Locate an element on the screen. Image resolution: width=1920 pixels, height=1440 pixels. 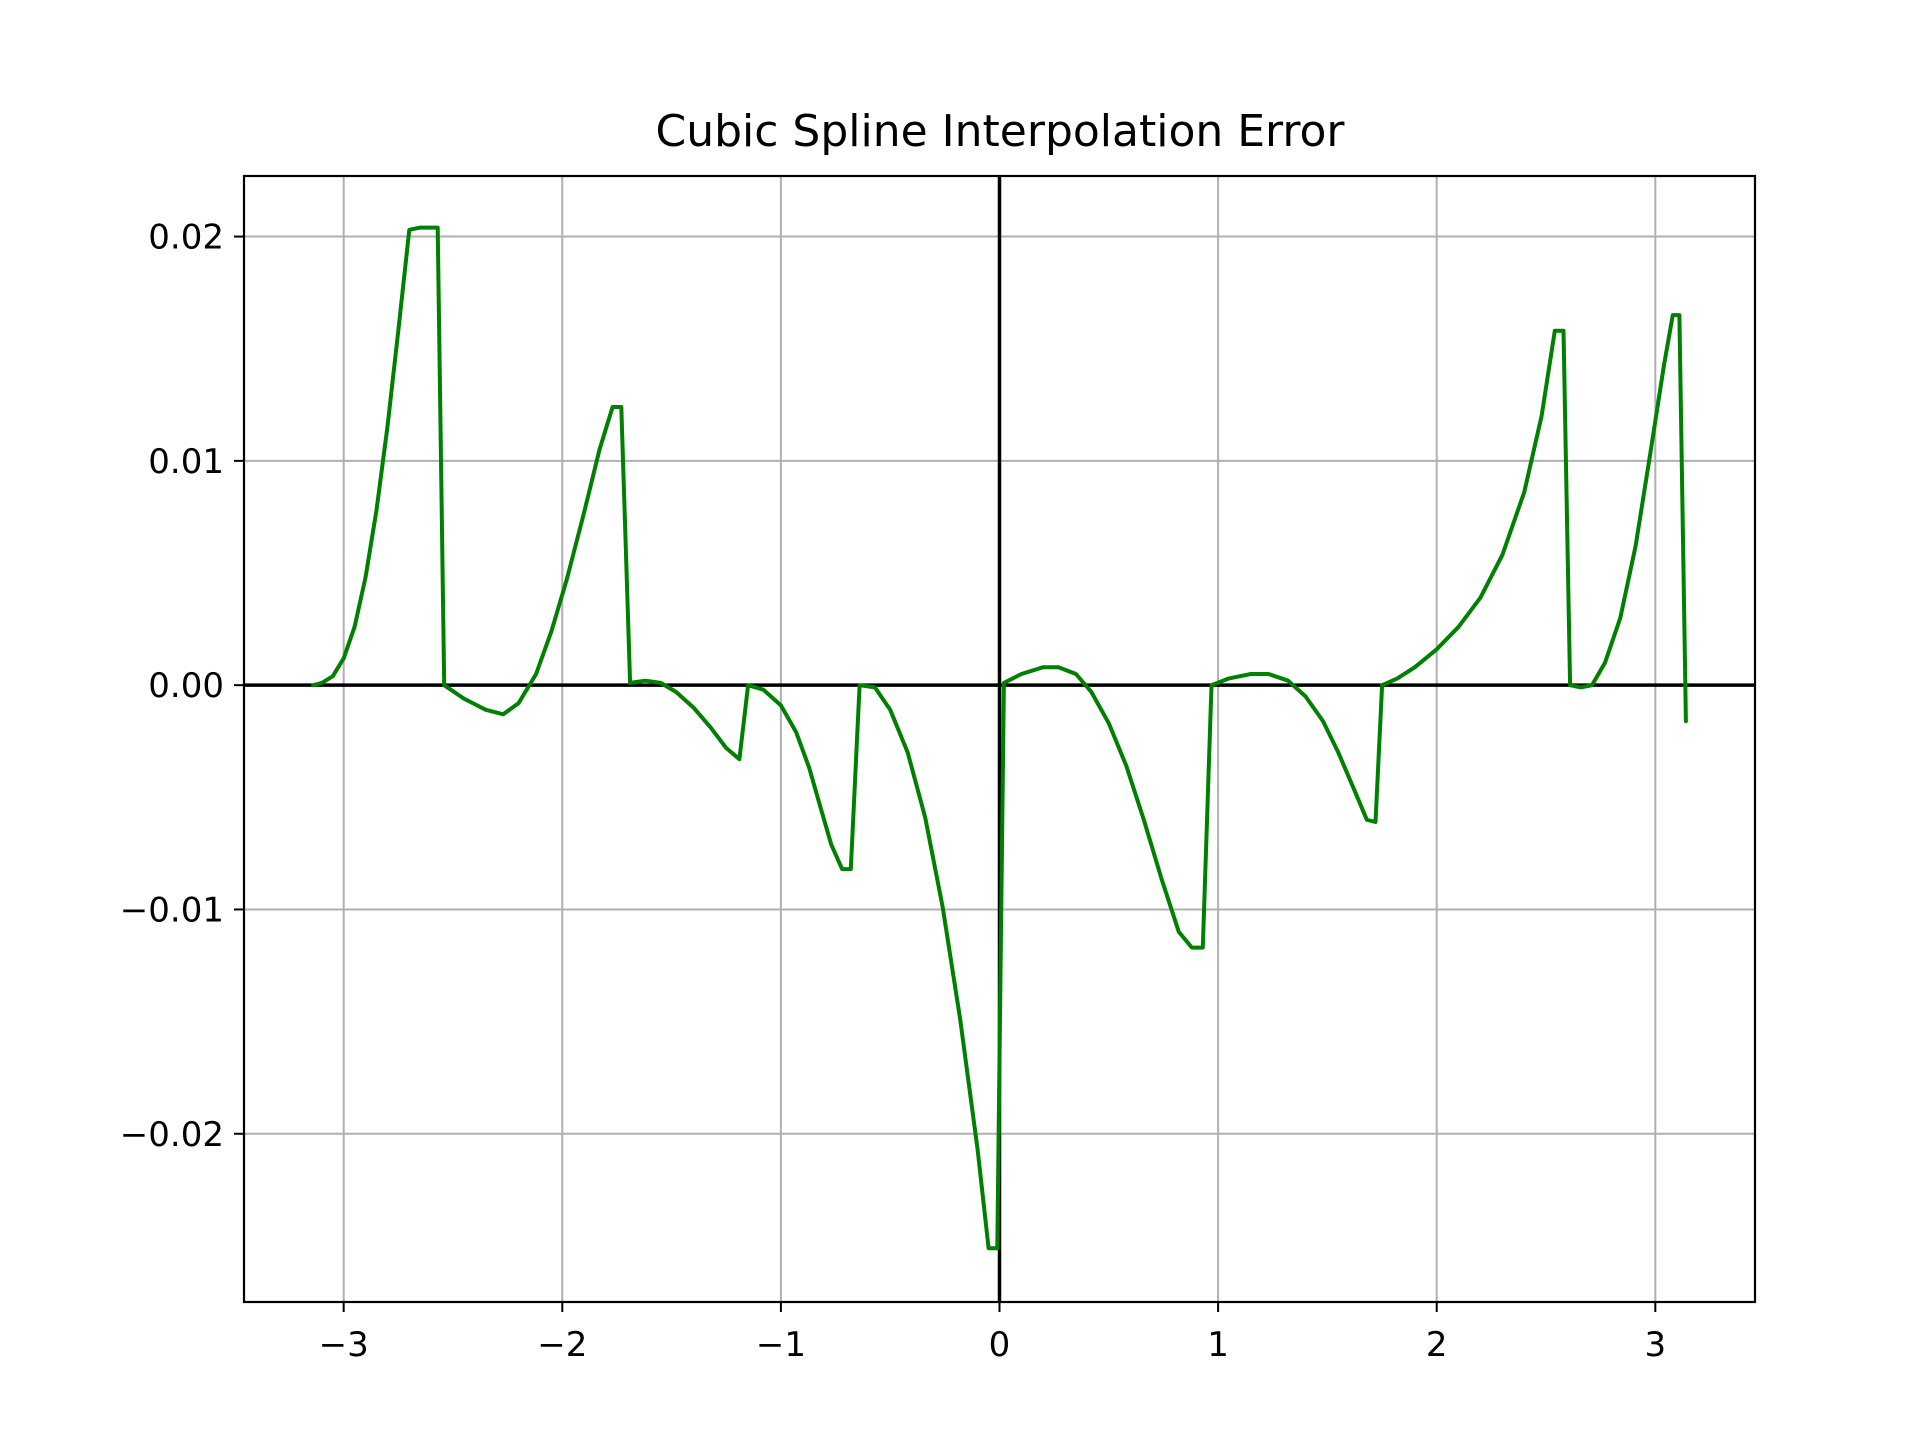
x-tick-label: 0 is located at coordinates (1000, 1345).